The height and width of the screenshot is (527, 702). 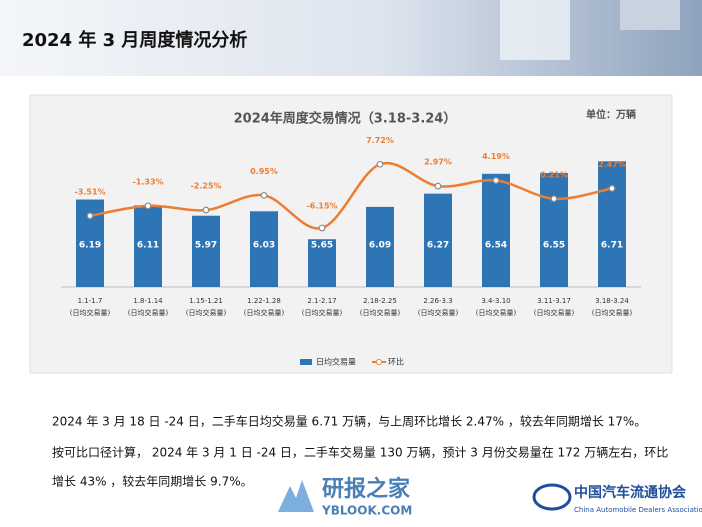 What do you see at coordinates (554, 174) in the screenshot?
I see `line-value-label: 0.21%` at bounding box center [554, 174].